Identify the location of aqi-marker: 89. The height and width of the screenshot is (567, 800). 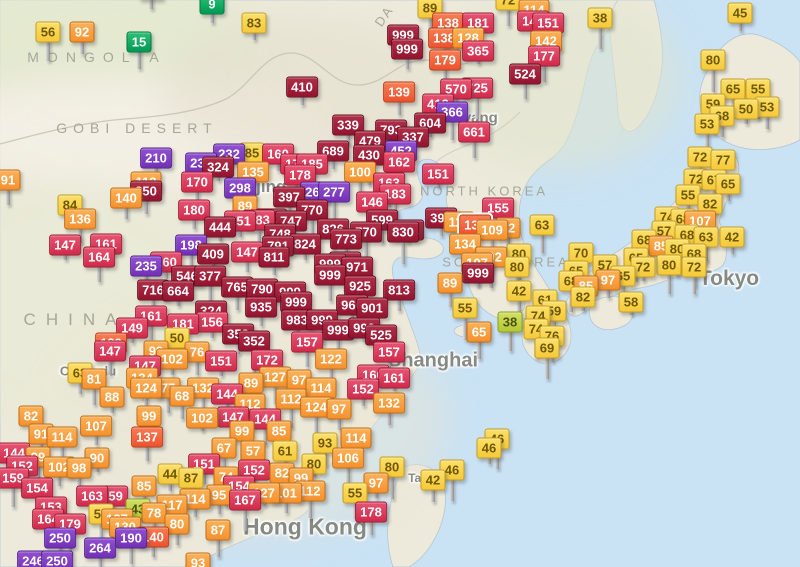
(456, 289).